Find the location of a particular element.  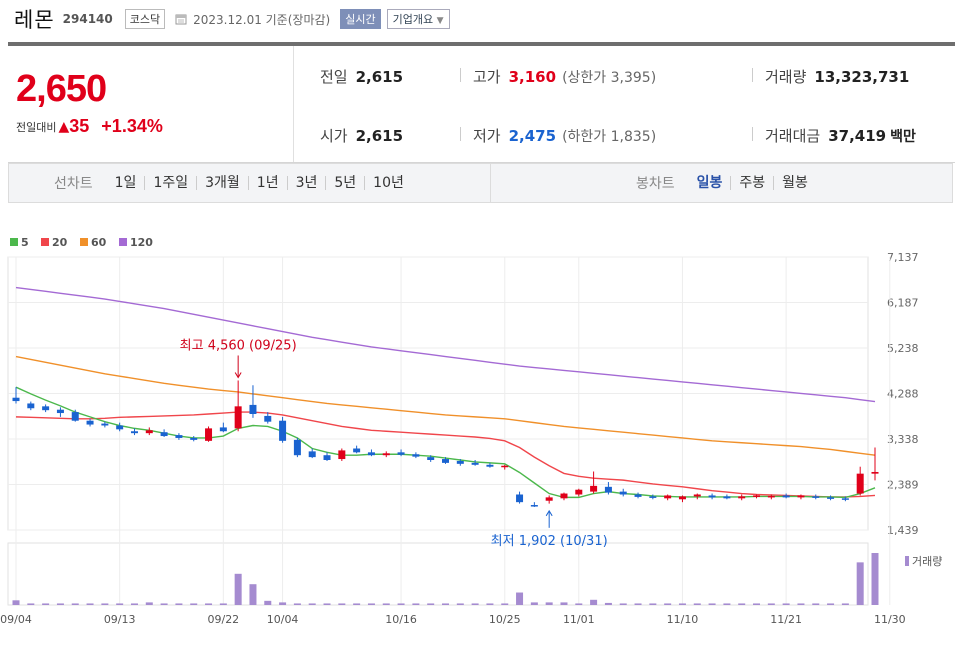

x-tick-label: 10/16 is located at coordinates (401, 619).